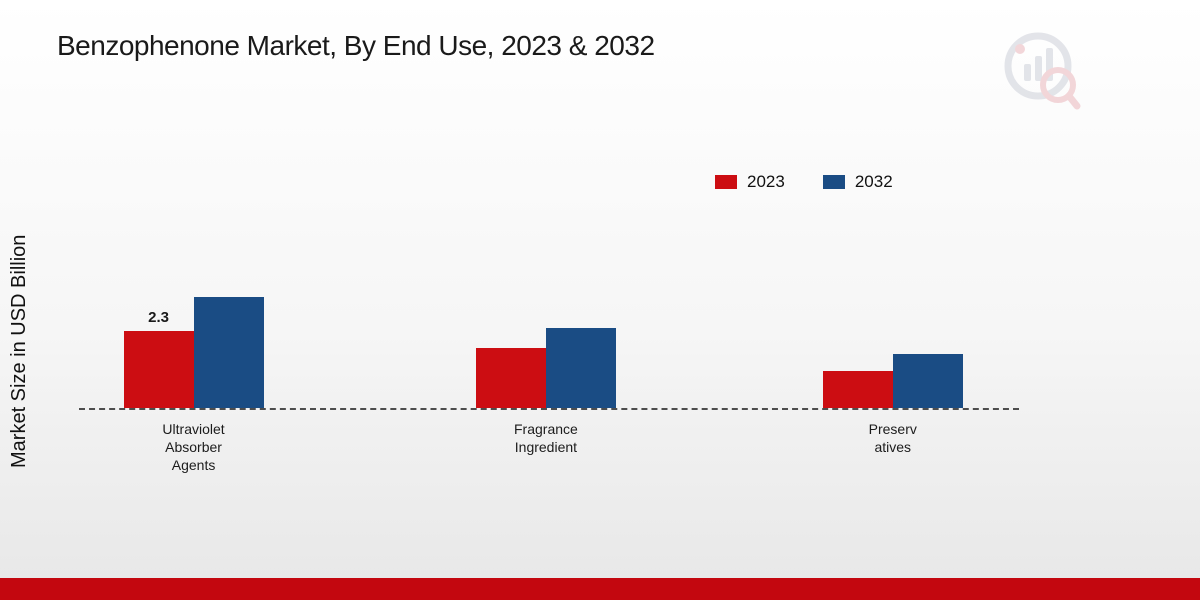 The image size is (1200, 600). I want to click on bar-value-label: 2.3, so click(158, 317).